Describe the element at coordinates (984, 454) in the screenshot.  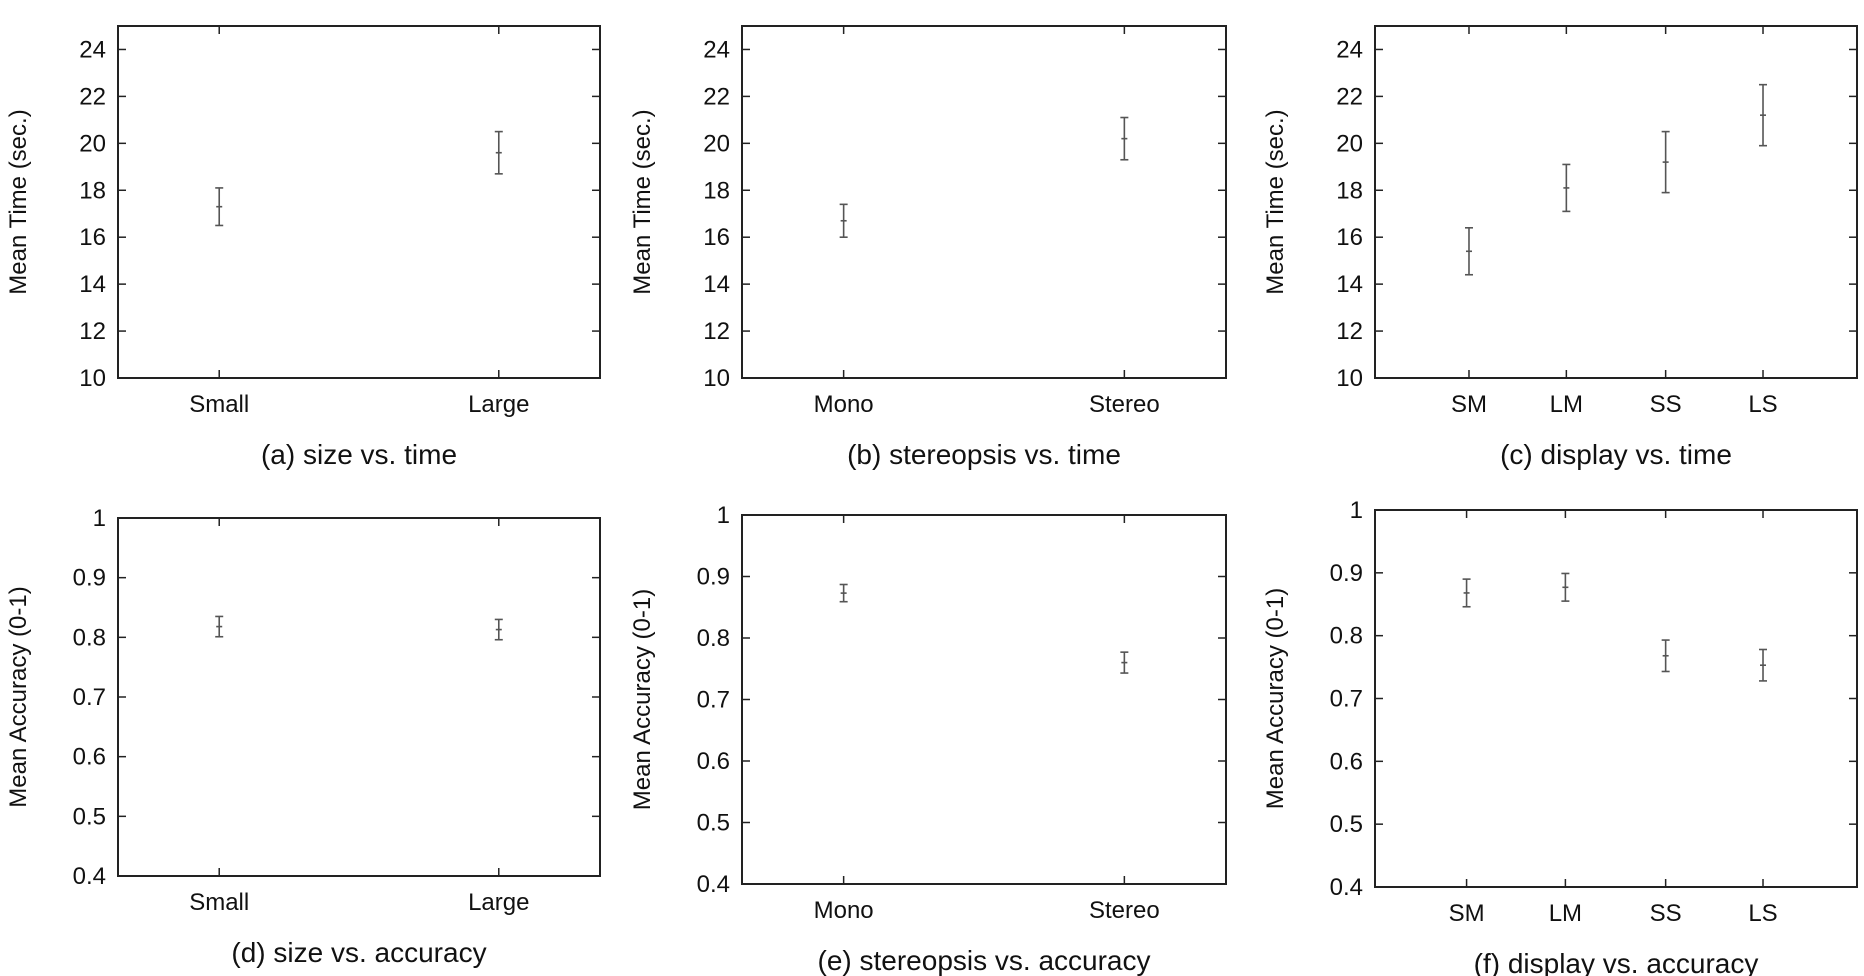
I see `panel-caption: (b) stereopsis vs. time` at that location.